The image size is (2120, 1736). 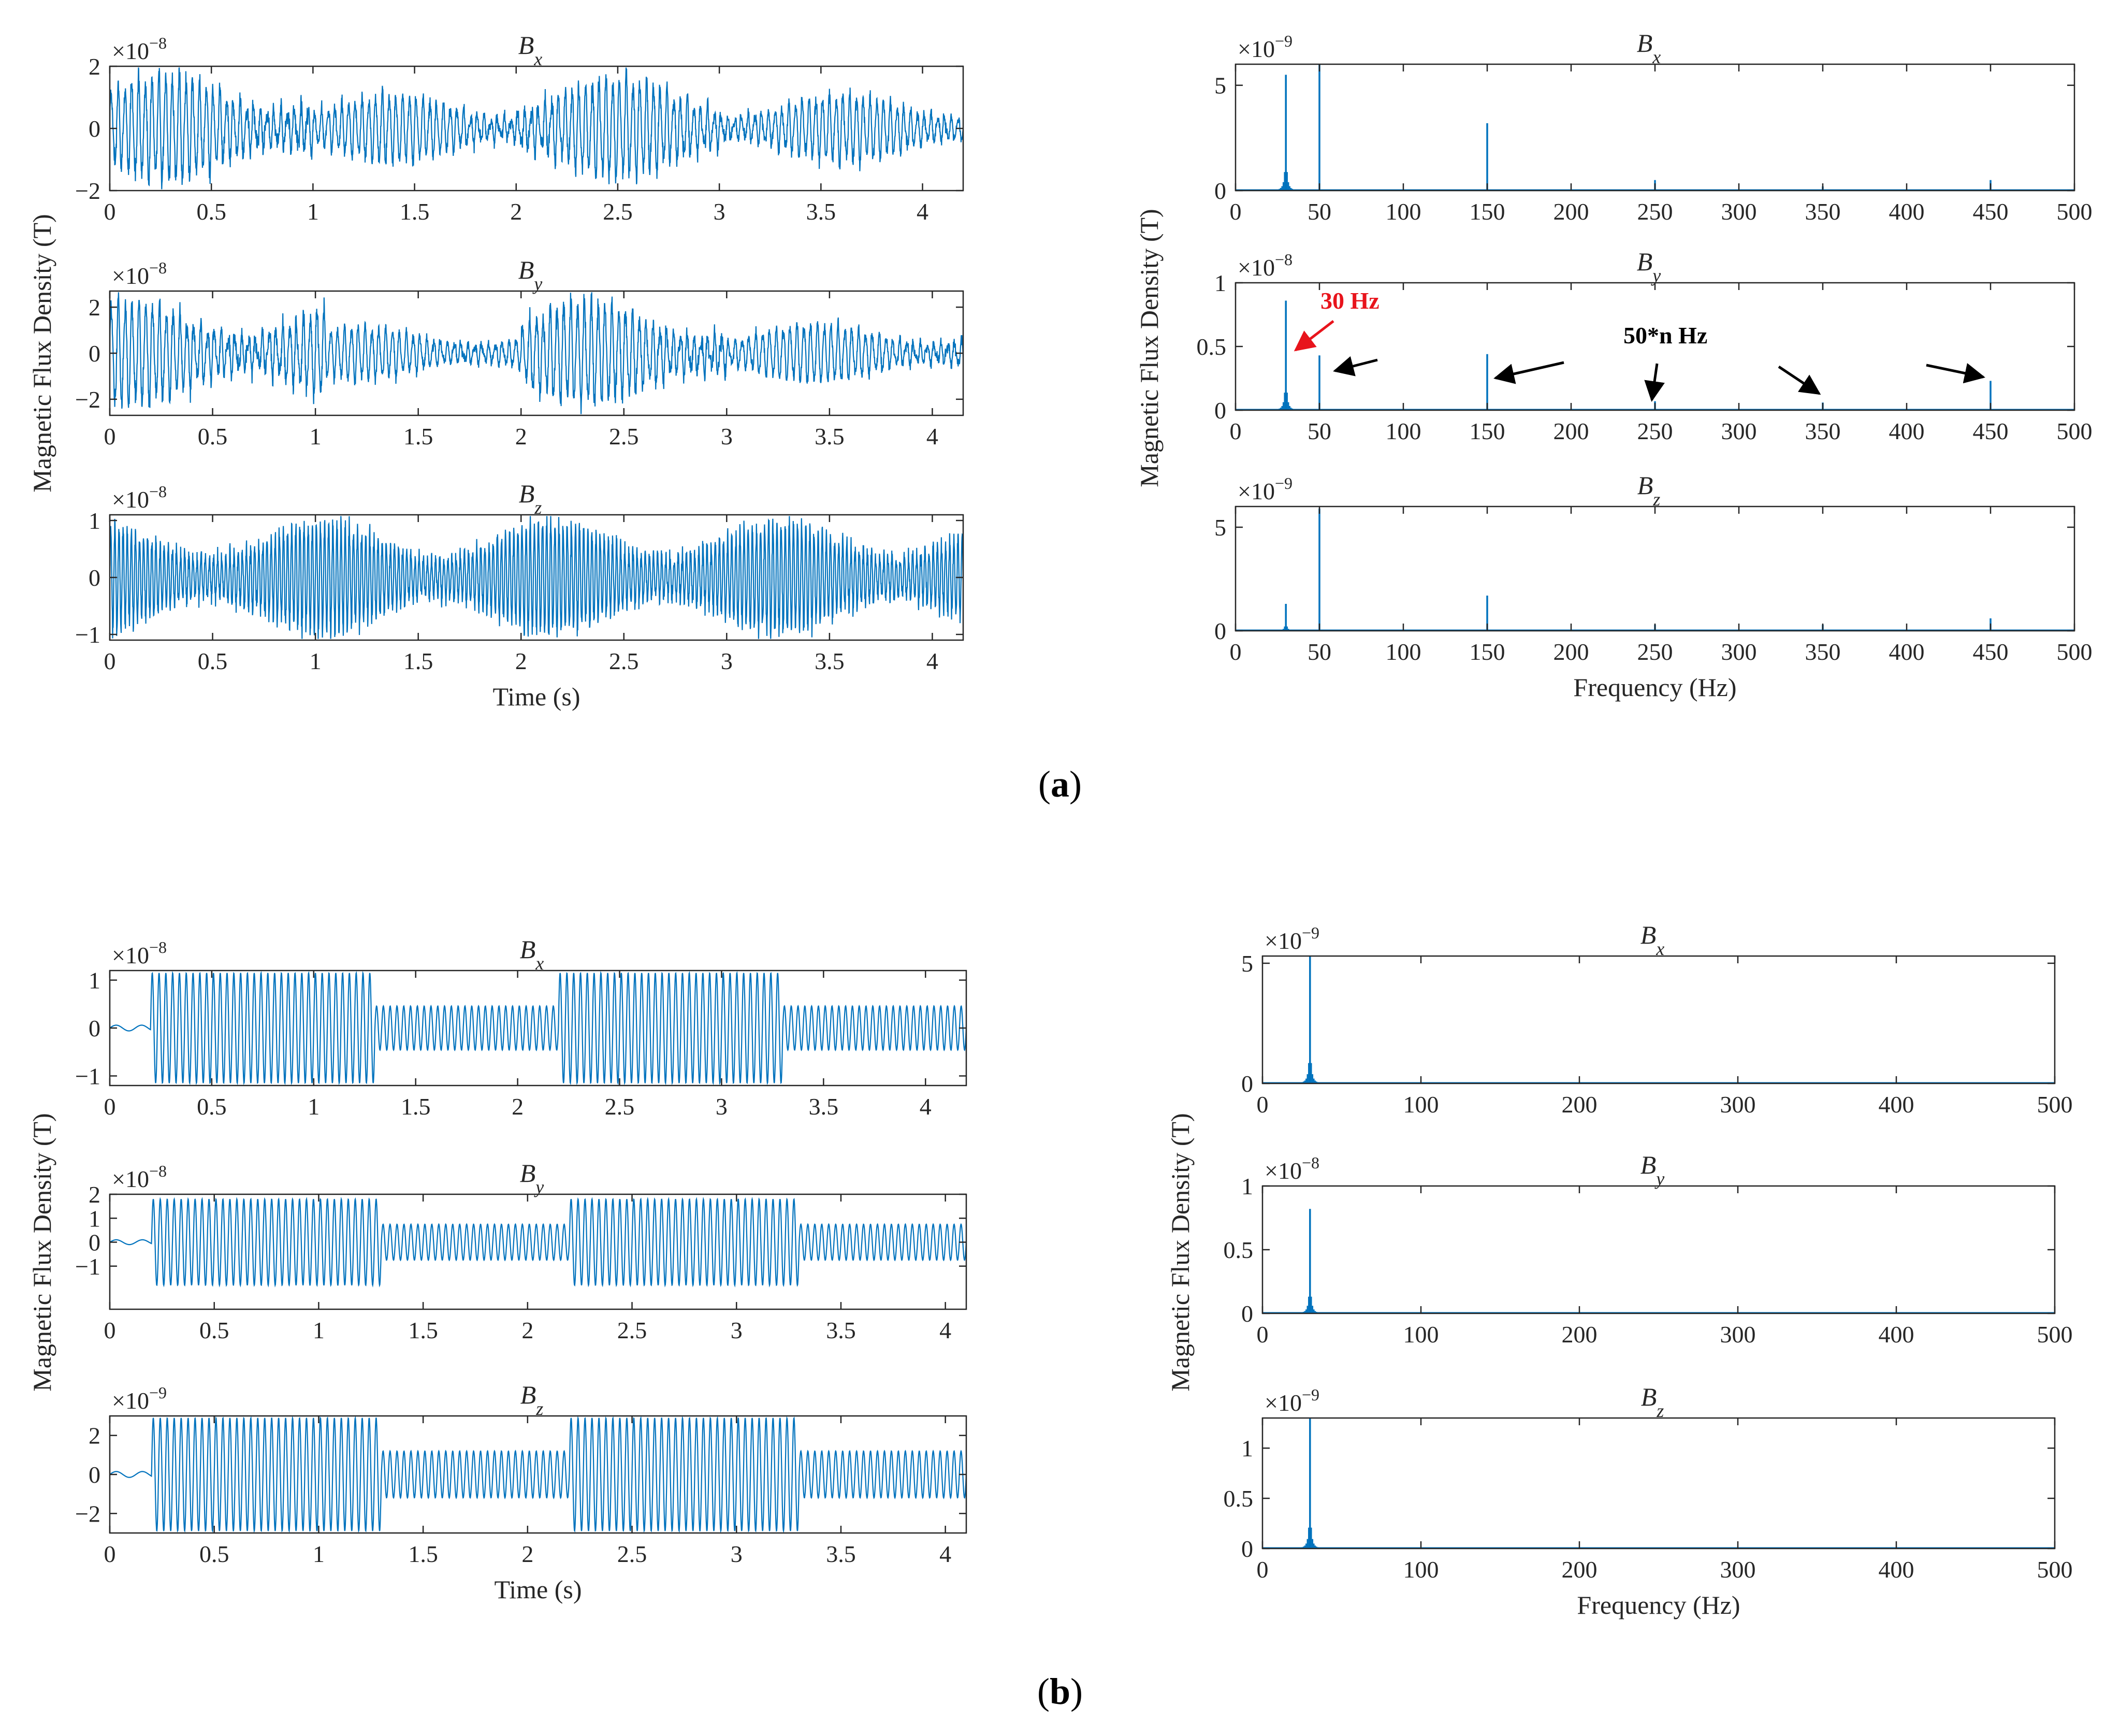 What do you see at coordinates (316, 436) in the screenshot?
I see `x-tick-label: 1` at bounding box center [316, 436].